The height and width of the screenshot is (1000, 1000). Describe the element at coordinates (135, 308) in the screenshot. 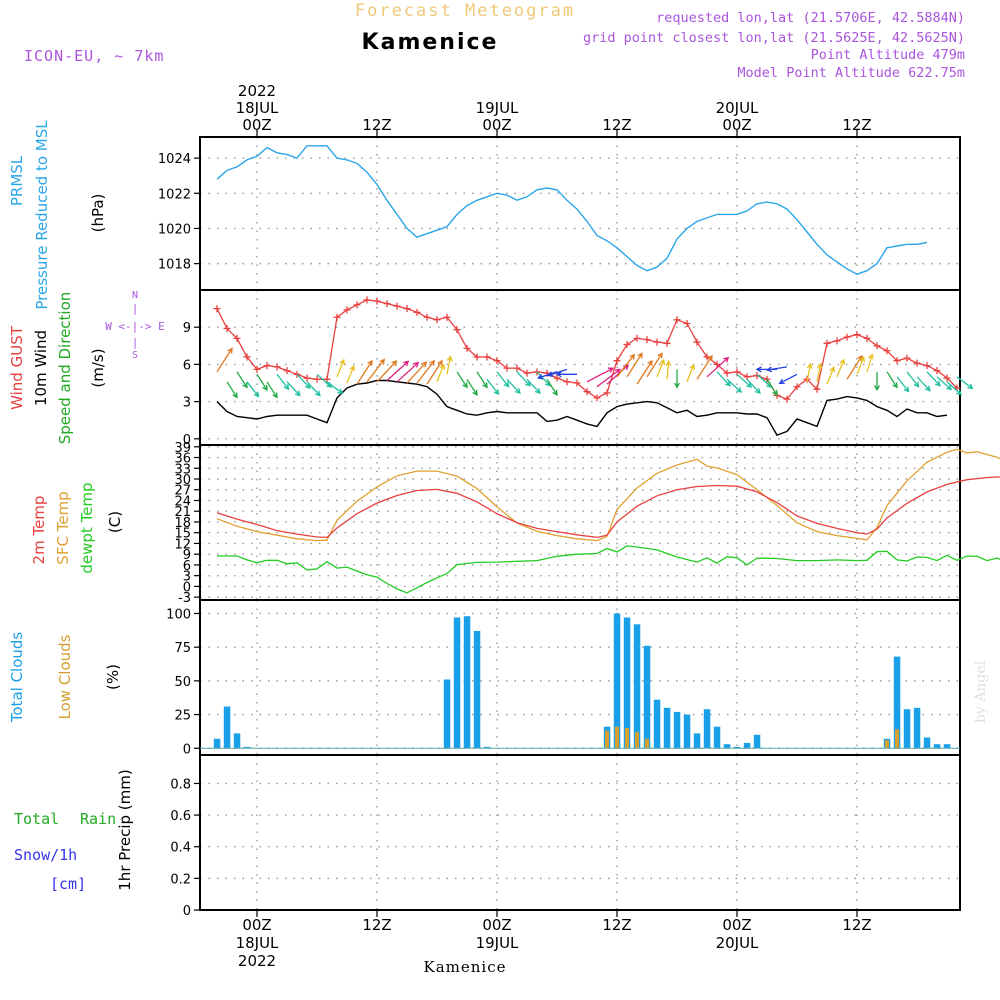

I see `compass-bar-top: |` at that location.